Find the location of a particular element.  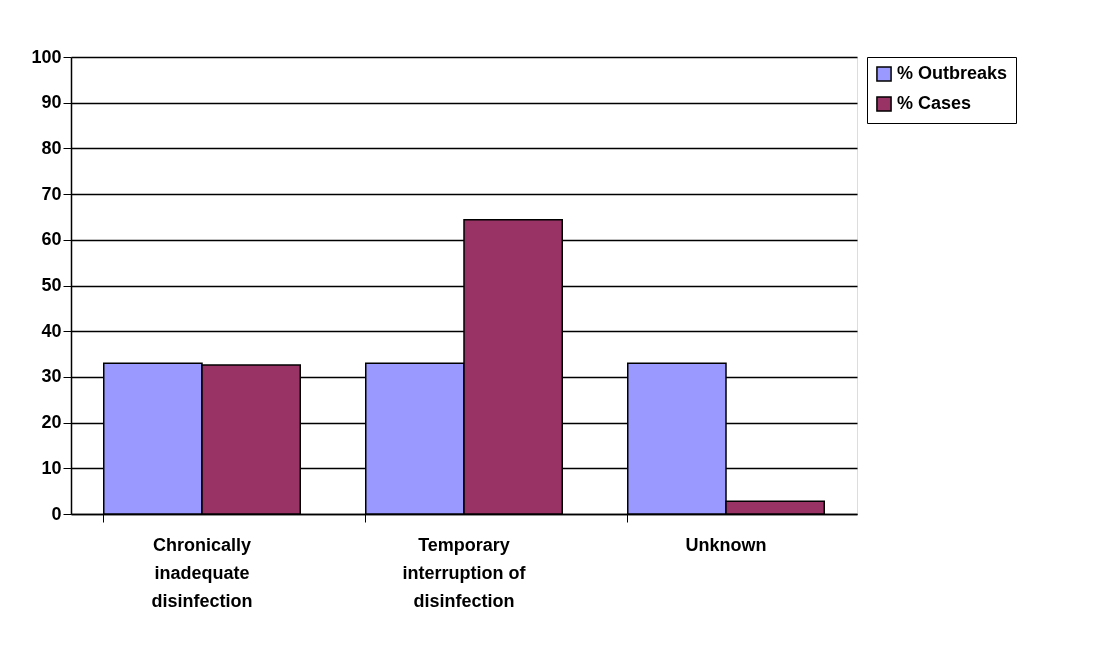

legend-label: % Outbreaks is located at coordinates (952, 73).